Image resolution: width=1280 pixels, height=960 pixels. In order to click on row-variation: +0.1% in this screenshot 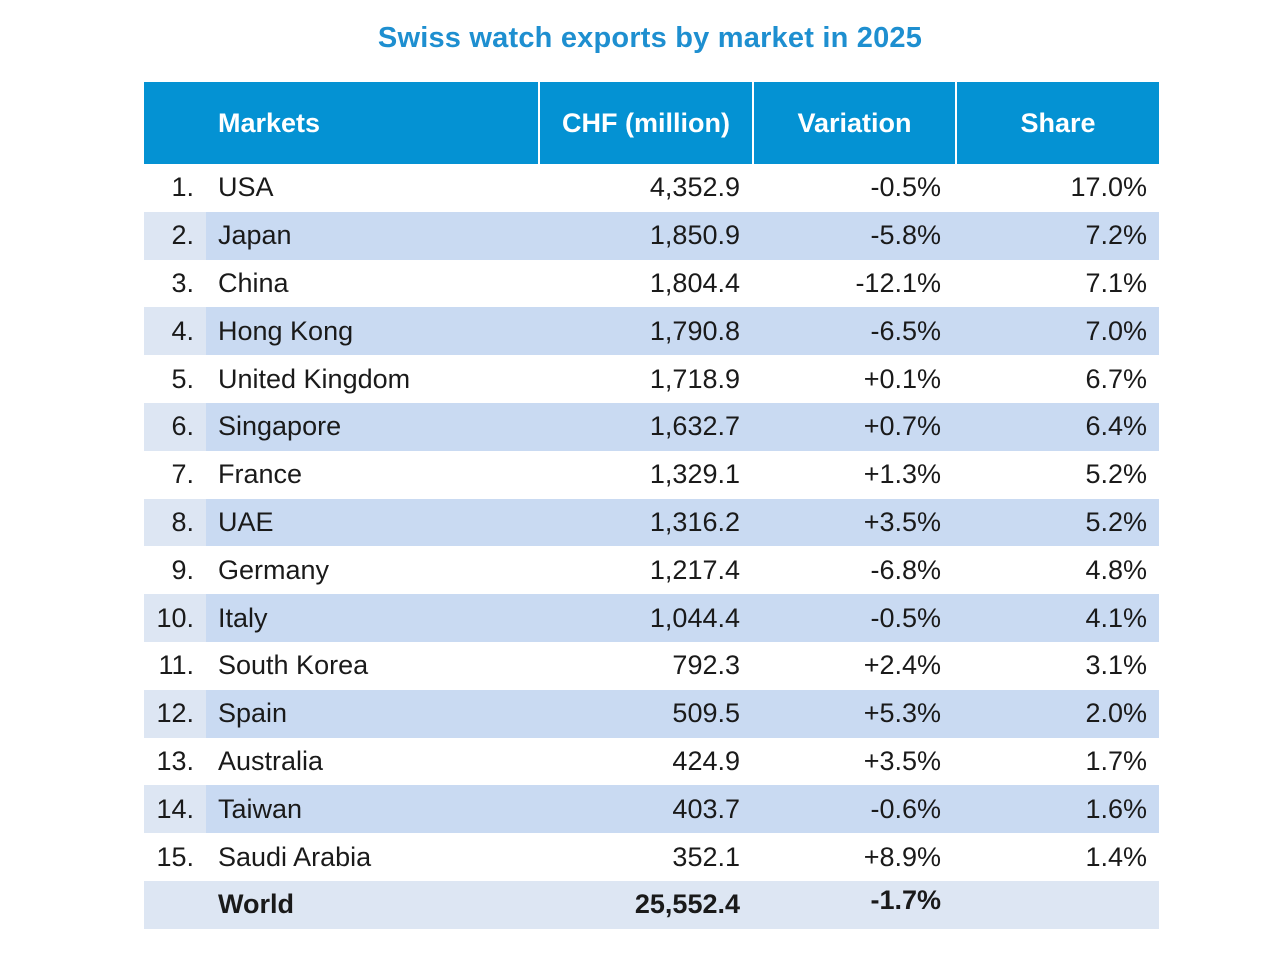, I will do `click(902, 378)`.